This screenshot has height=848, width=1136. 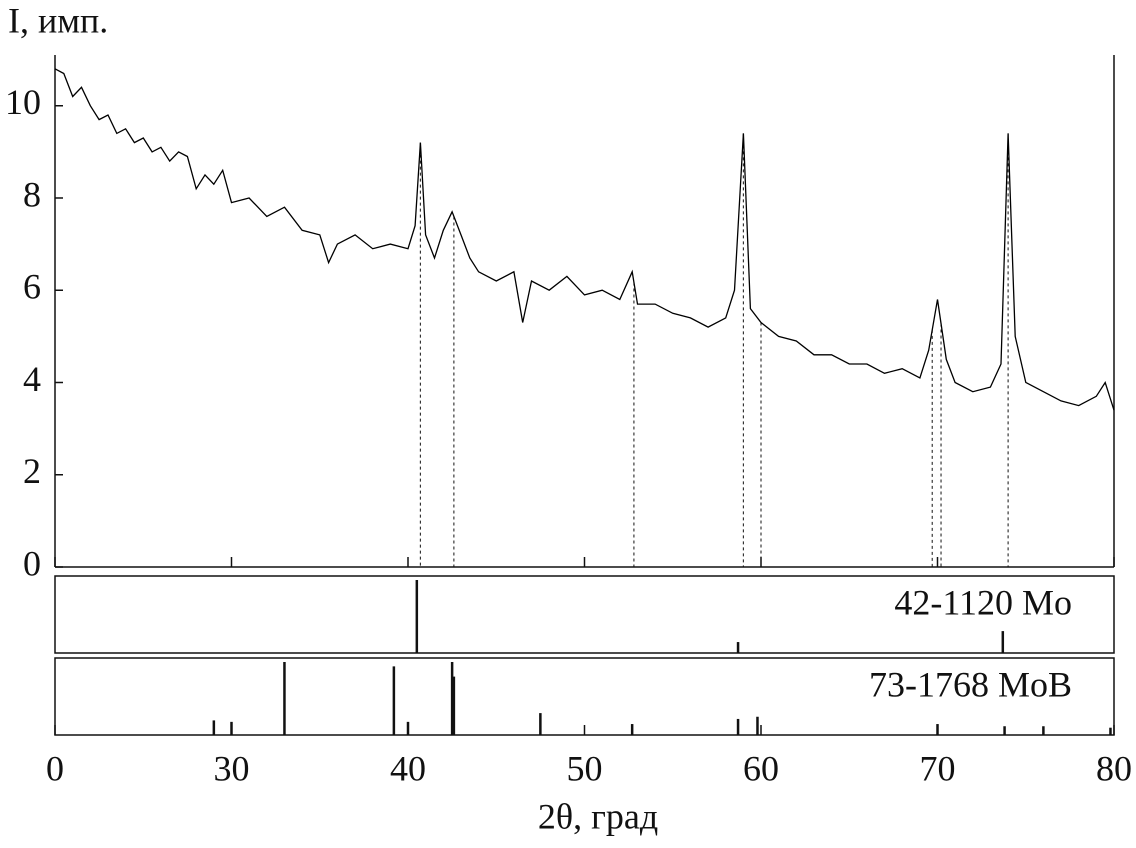 What do you see at coordinates (598, 816) in the screenshot?
I see `x-axis-label: 2θ, град` at bounding box center [598, 816].